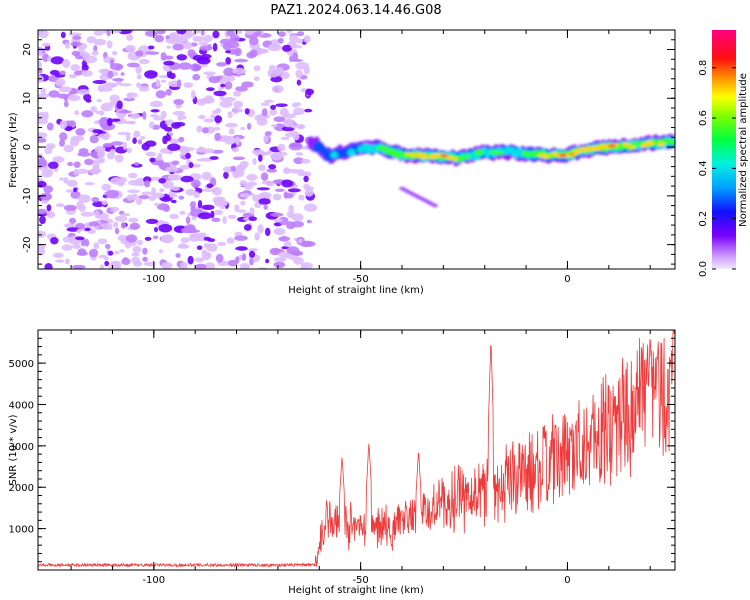 This screenshot has height=600, width=750. What do you see at coordinates (21, 364) in the screenshot?
I see `y-tick-label: 5000` at bounding box center [21, 364].